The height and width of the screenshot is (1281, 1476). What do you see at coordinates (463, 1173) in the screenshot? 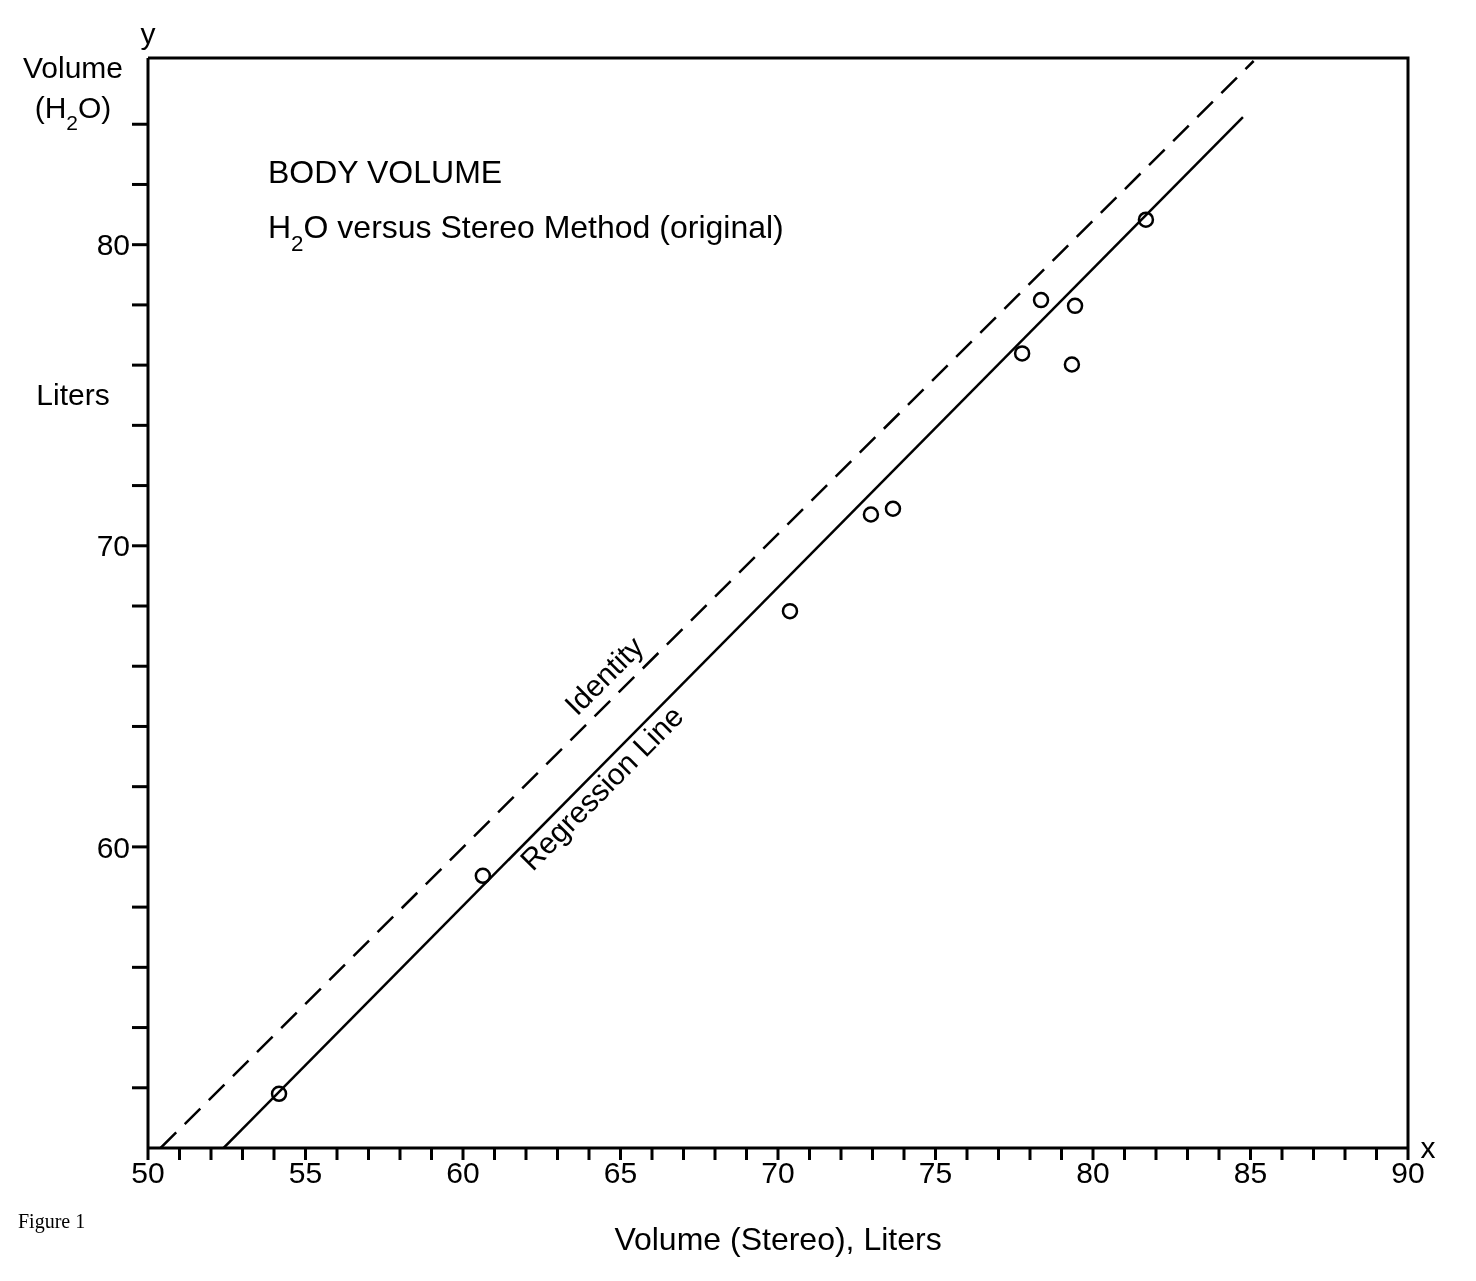
I see `x-tick-label: 60` at bounding box center [463, 1173].